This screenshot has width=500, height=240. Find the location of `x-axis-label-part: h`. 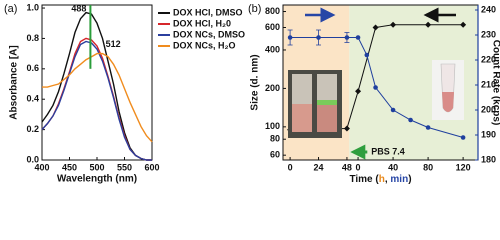

x-axis-label-part: h is located at coordinates (382, 179).